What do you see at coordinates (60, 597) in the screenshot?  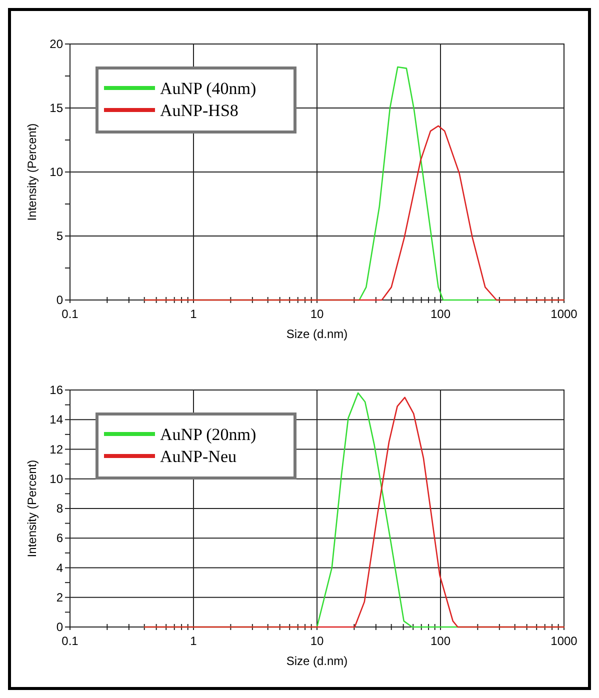 I see `y-tick-label: 2` at bounding box center [60, 597].